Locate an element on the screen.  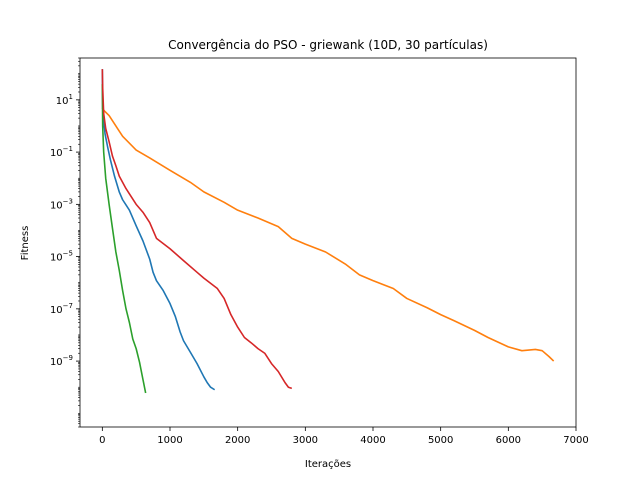
y-tick-label: 10⁻³ is located at coordinates (61, 204).